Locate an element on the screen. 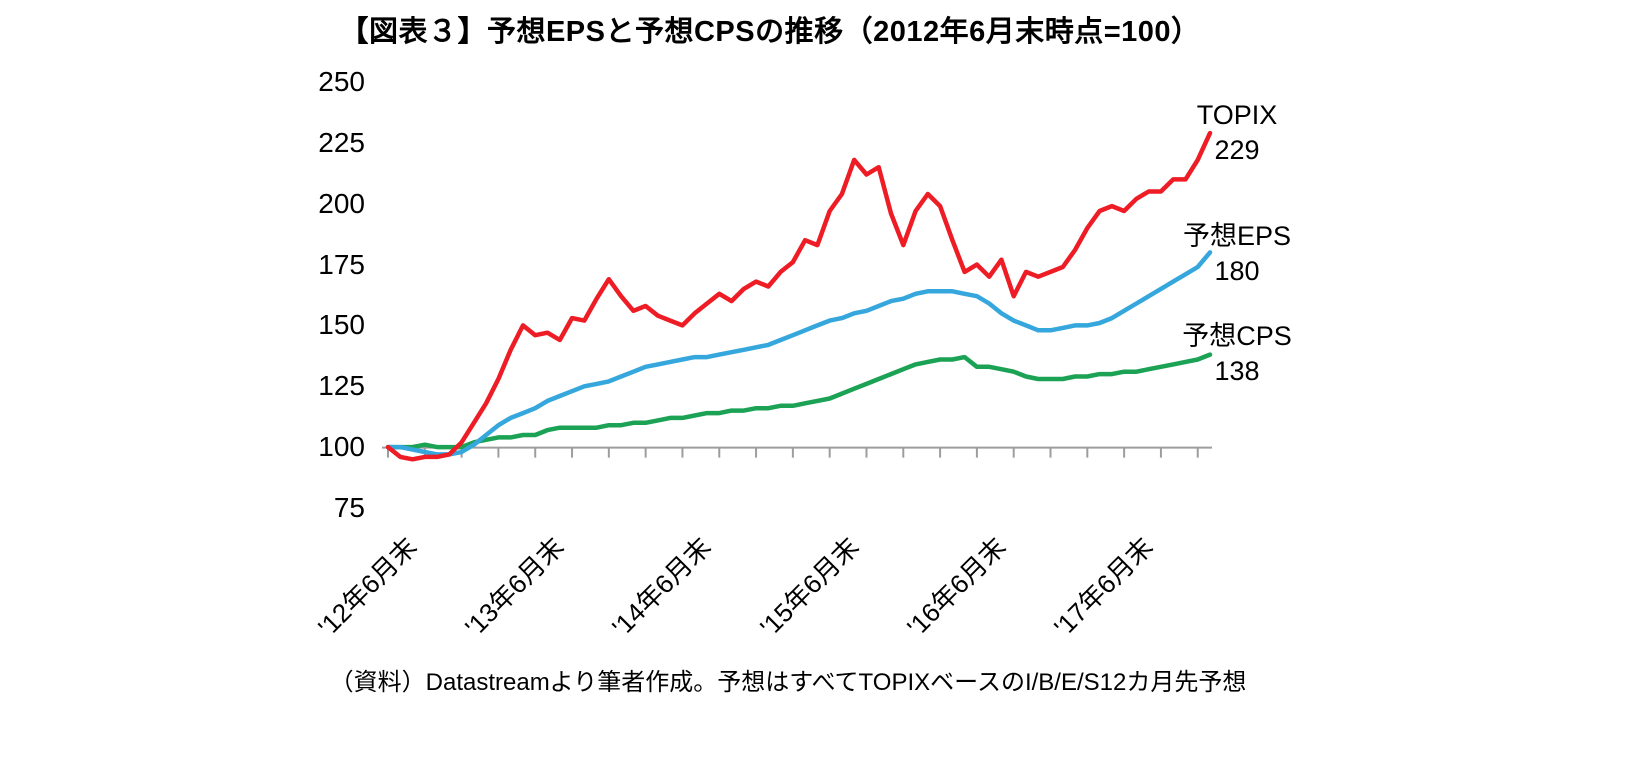 The width and height of the screenshot is (1631, 765). series-name-cps: 予想CPS is located at coordinates (1237, 336).